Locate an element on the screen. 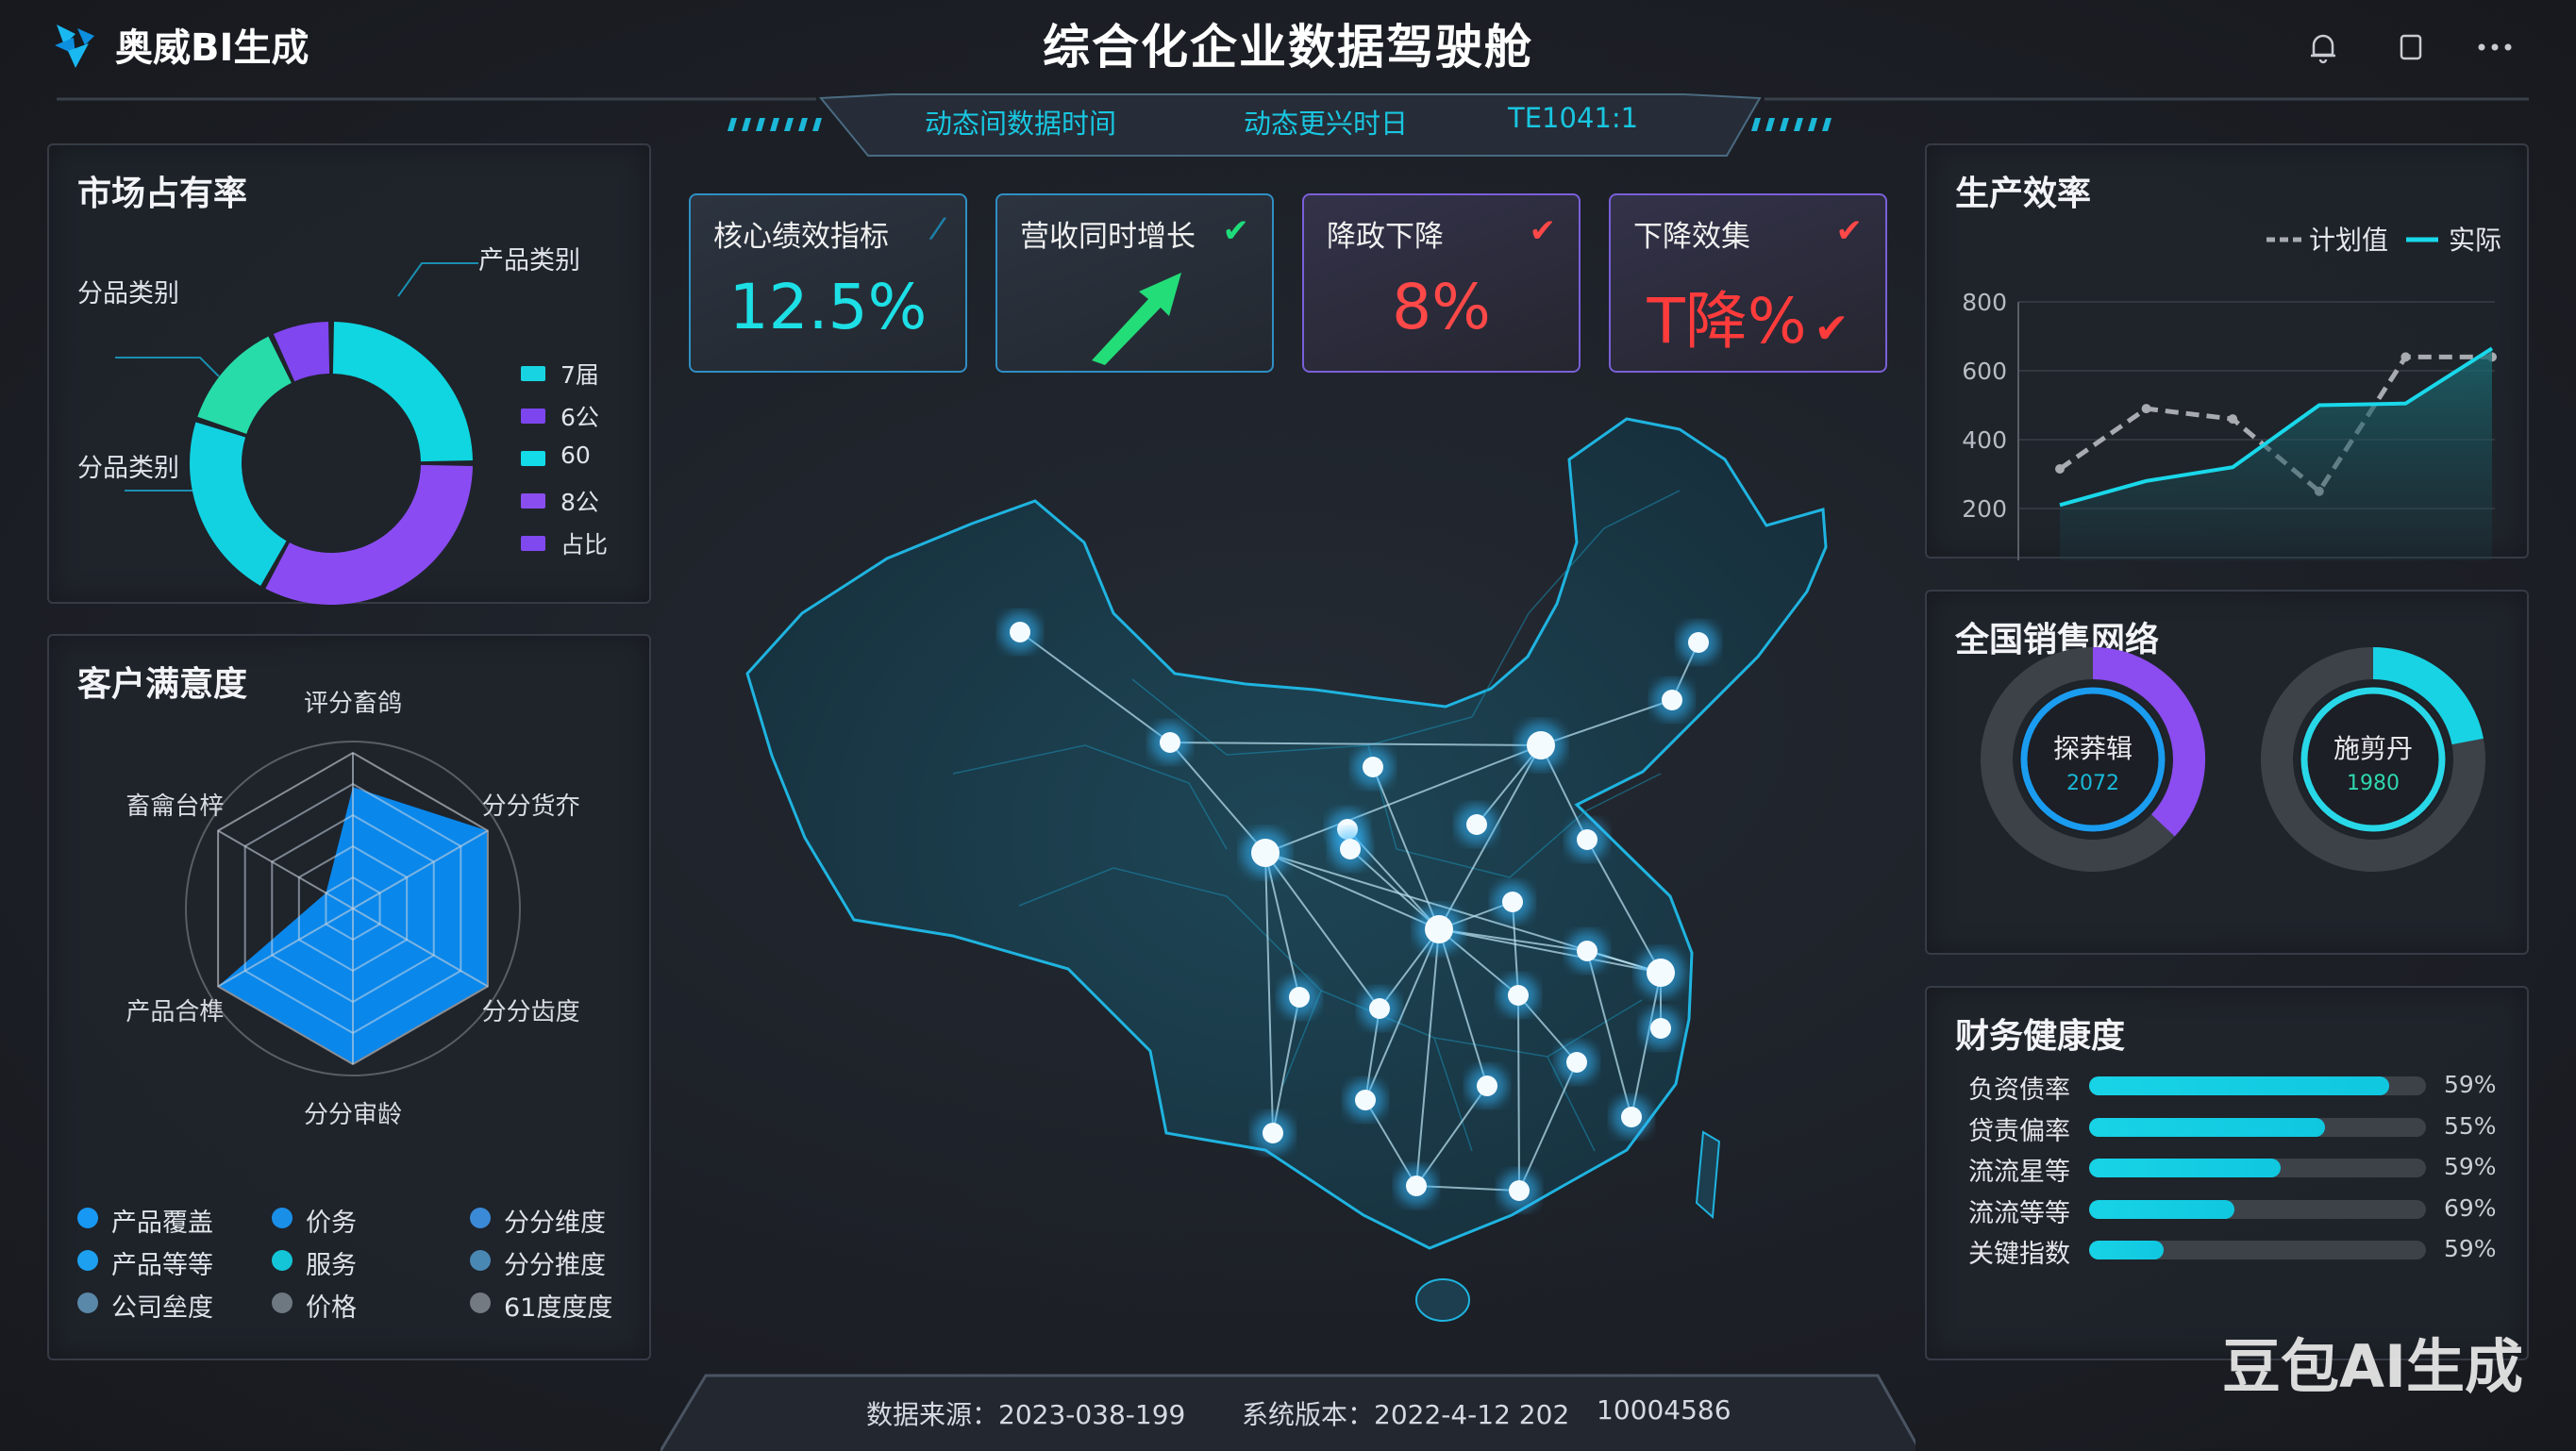 The width and height of the screenshot is (2576, 1451). legend-label: 计划值 is located at coordinates (2348, 240).